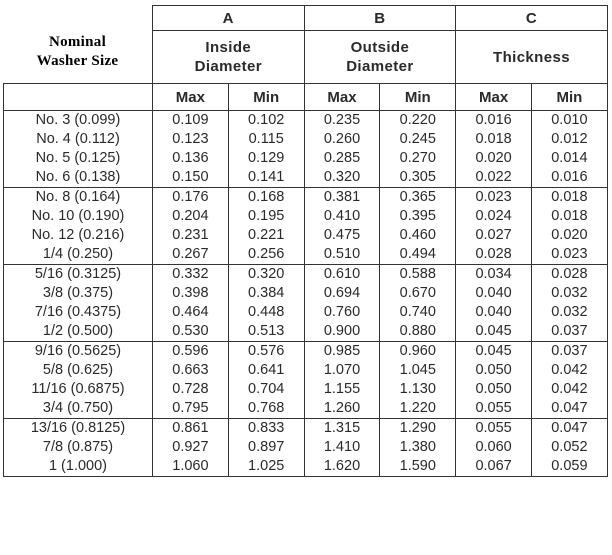 The height and width of the screenshot is (555, 612). Describe the element at coordinates (493, 389) in the screenshot. I see `thickness-max-value: 0.050` at that location.